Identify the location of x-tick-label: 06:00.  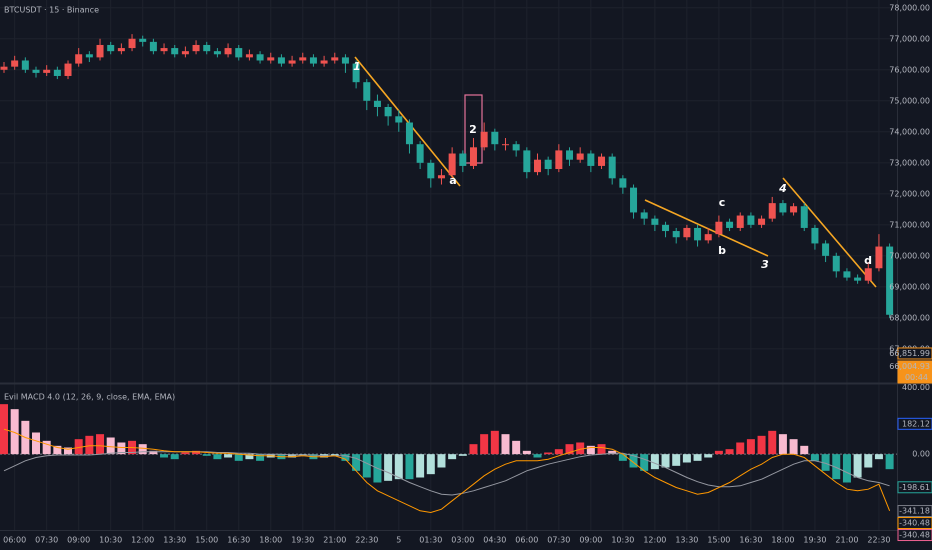
(14, 540).